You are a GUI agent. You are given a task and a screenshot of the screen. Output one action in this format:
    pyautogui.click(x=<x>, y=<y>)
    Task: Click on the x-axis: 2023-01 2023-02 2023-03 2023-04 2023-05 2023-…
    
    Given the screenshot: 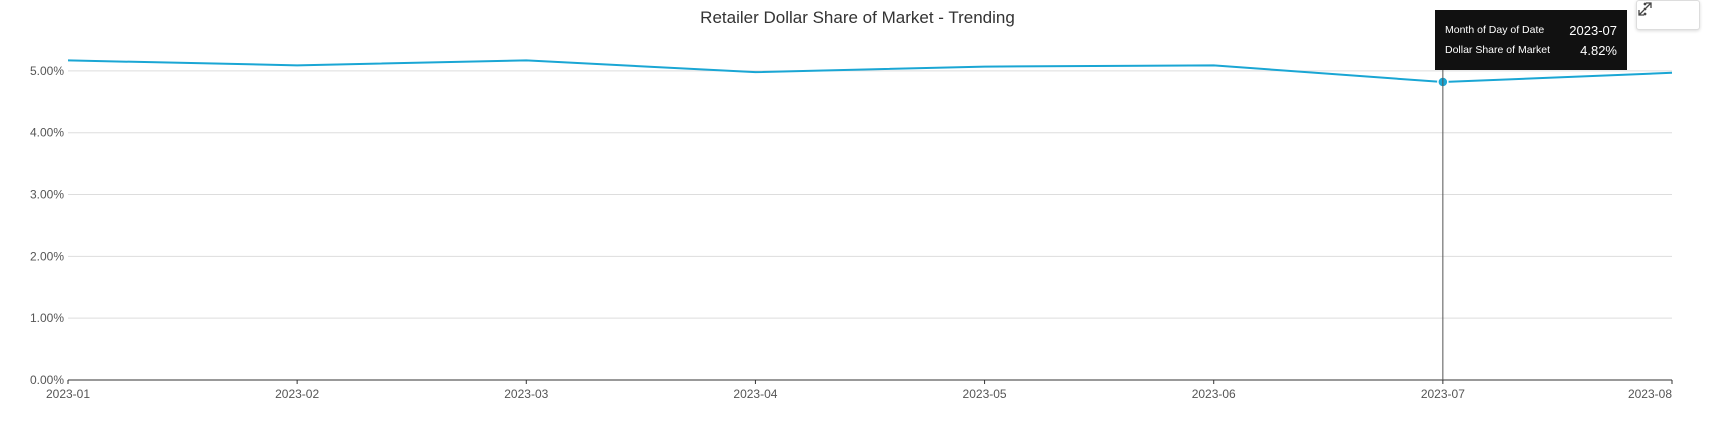 What is the action you would take?
    pyautogui.click(x=859, y=390)
    